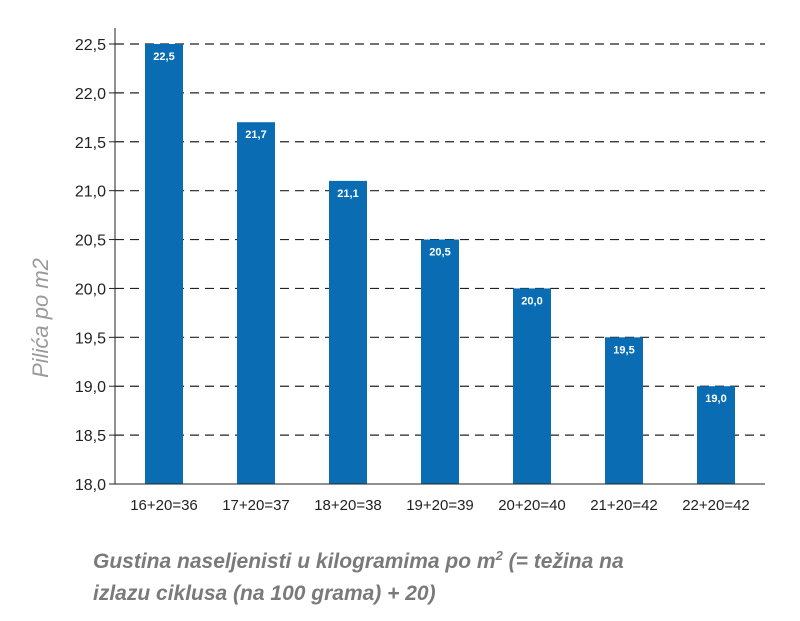 This screenshot has height=621, width=800. Describe the element at coordinates (90, 436) in the screenshot. I see `y-tick-label: 18,5` at that location.